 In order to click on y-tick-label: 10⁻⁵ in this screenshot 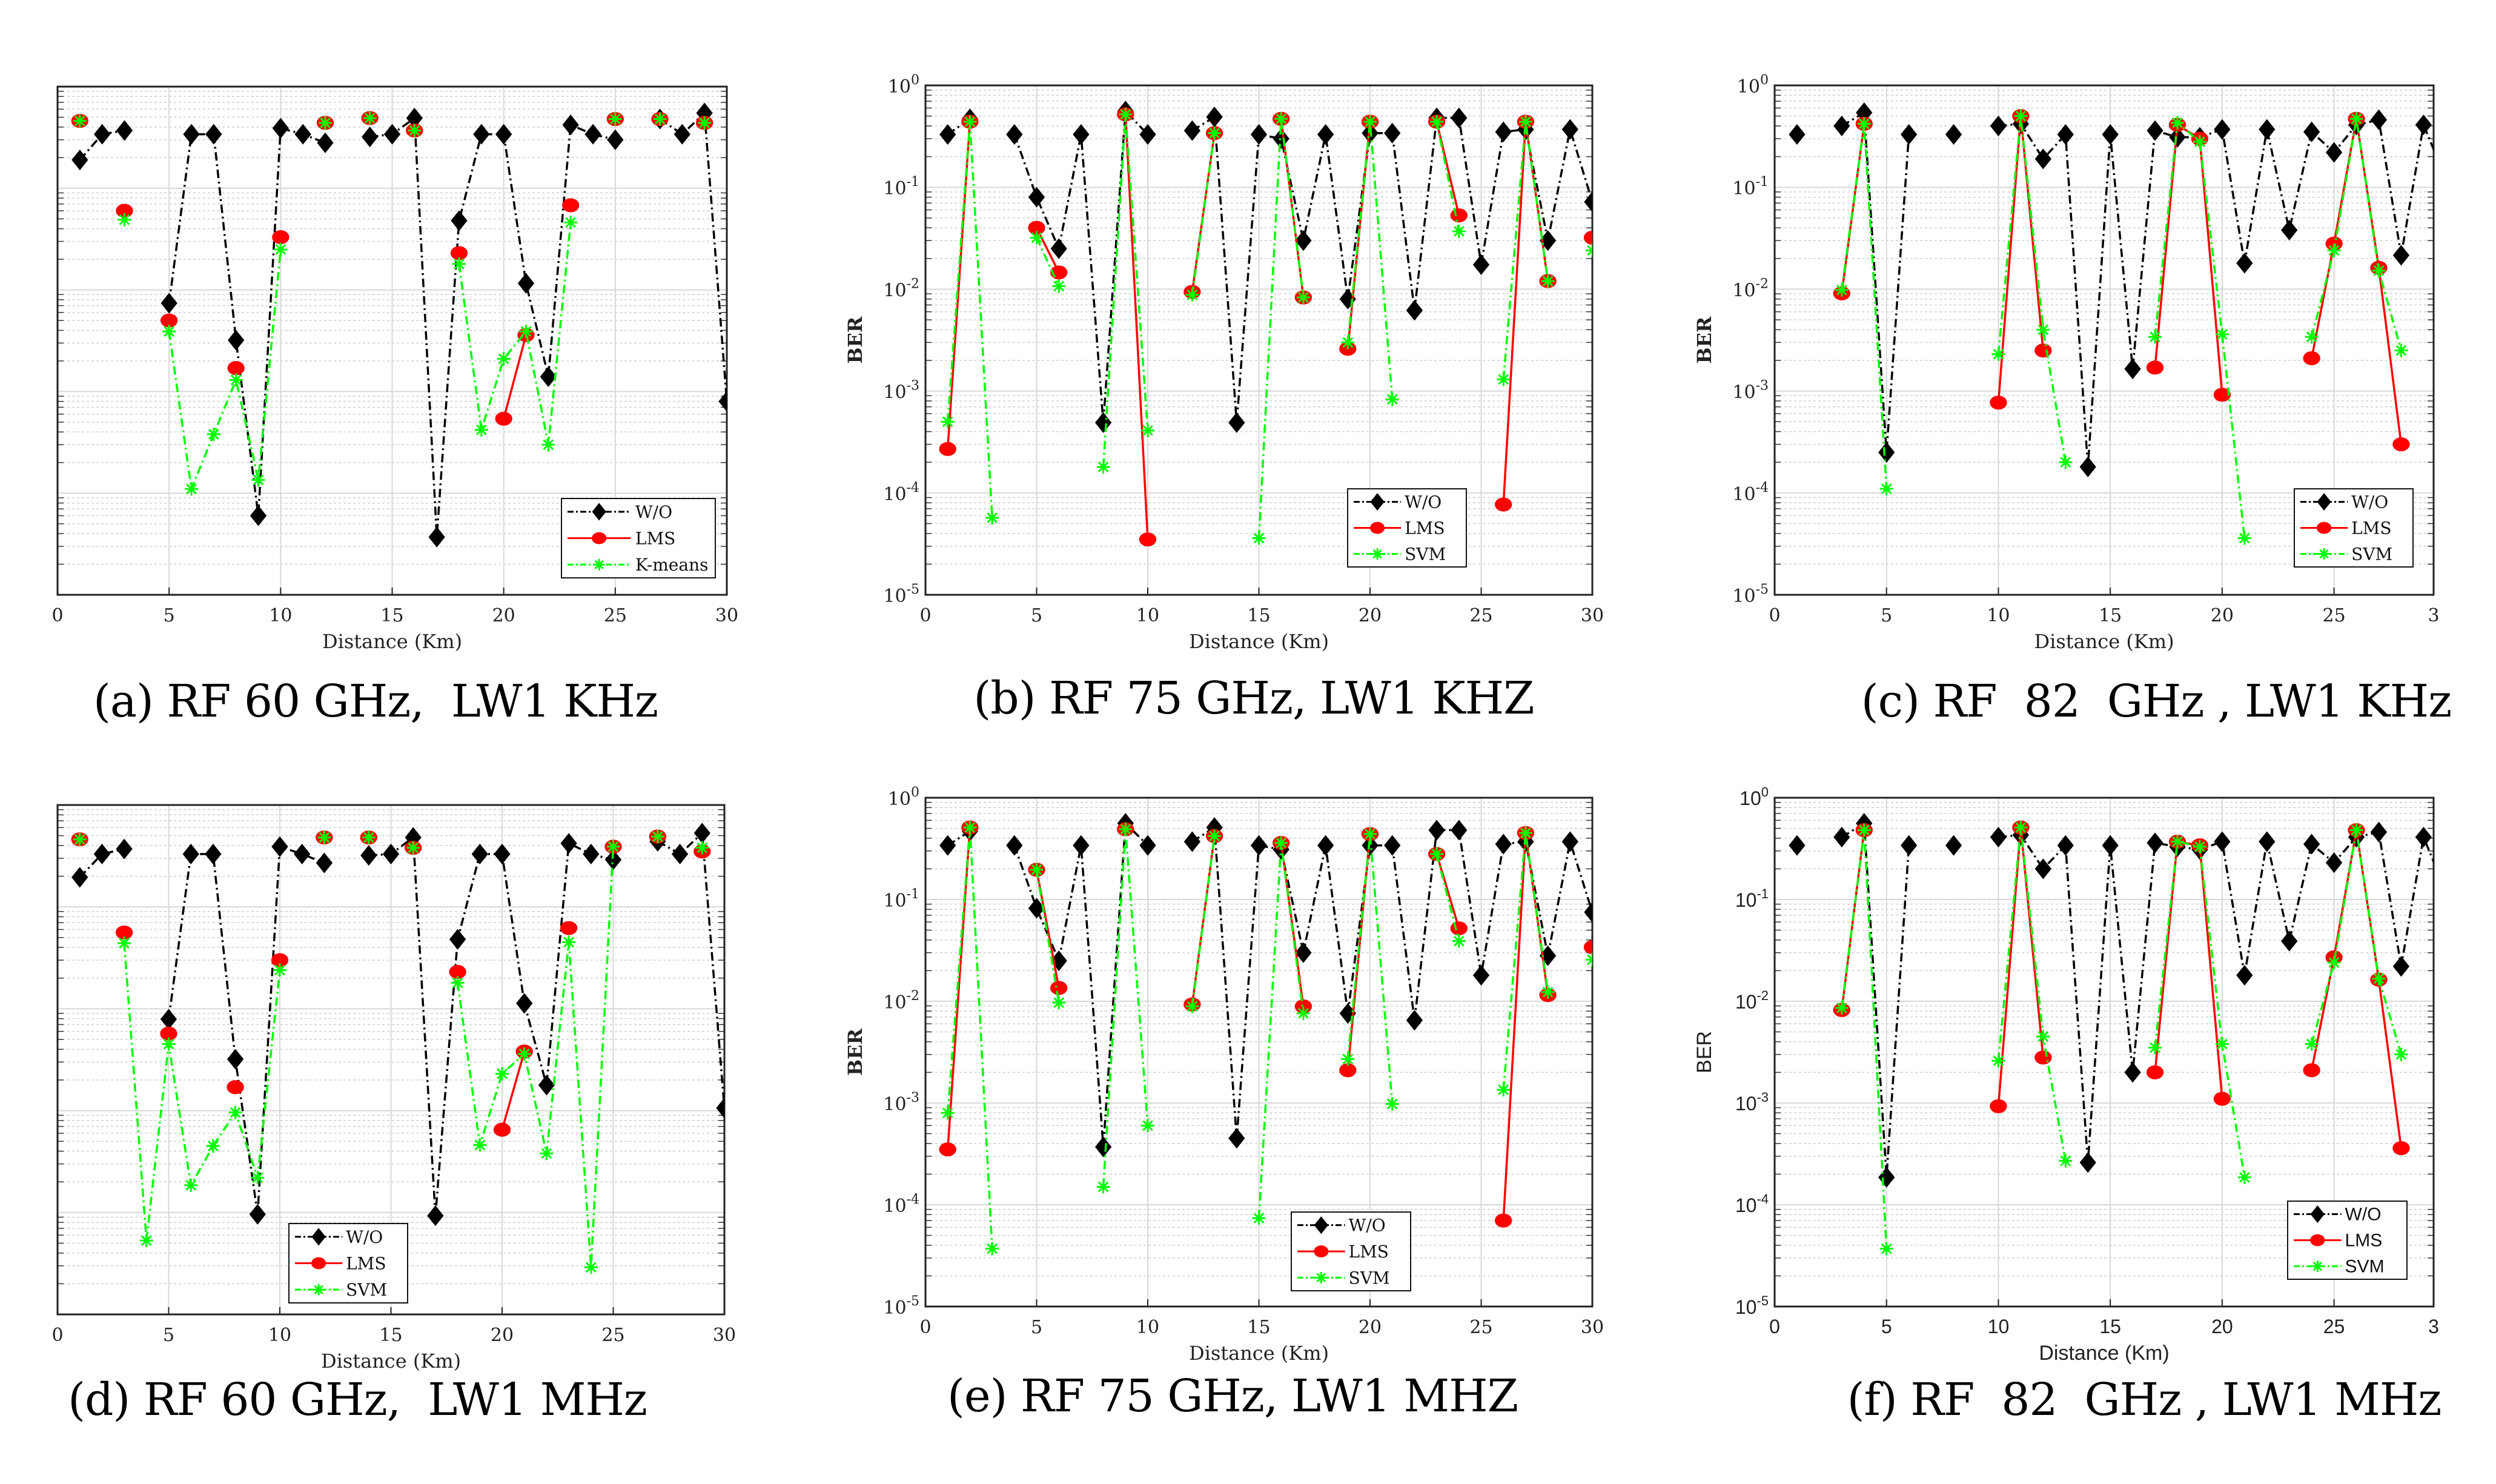, I will do `click(1750, 595)`.